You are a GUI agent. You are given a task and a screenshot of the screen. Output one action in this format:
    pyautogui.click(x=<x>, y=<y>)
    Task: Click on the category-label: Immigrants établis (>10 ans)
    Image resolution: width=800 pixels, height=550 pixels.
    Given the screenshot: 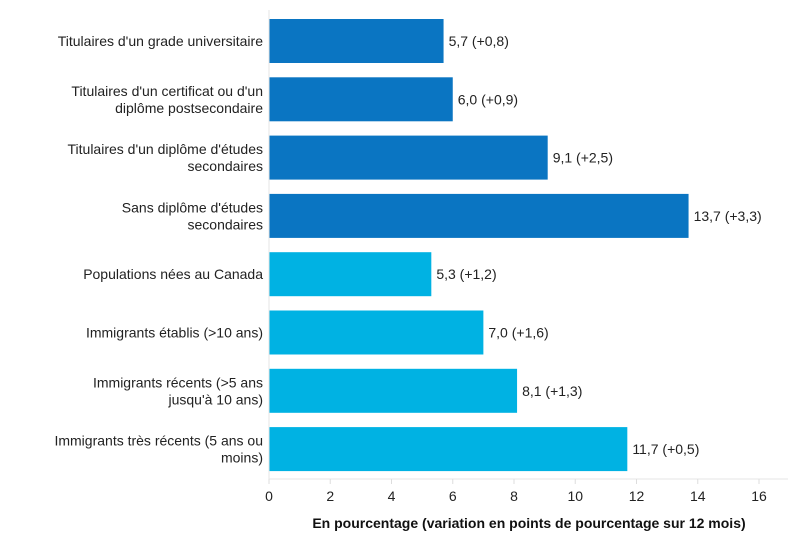 What is the action you would take?
    pyautogui.click(x=174, y=333)
    